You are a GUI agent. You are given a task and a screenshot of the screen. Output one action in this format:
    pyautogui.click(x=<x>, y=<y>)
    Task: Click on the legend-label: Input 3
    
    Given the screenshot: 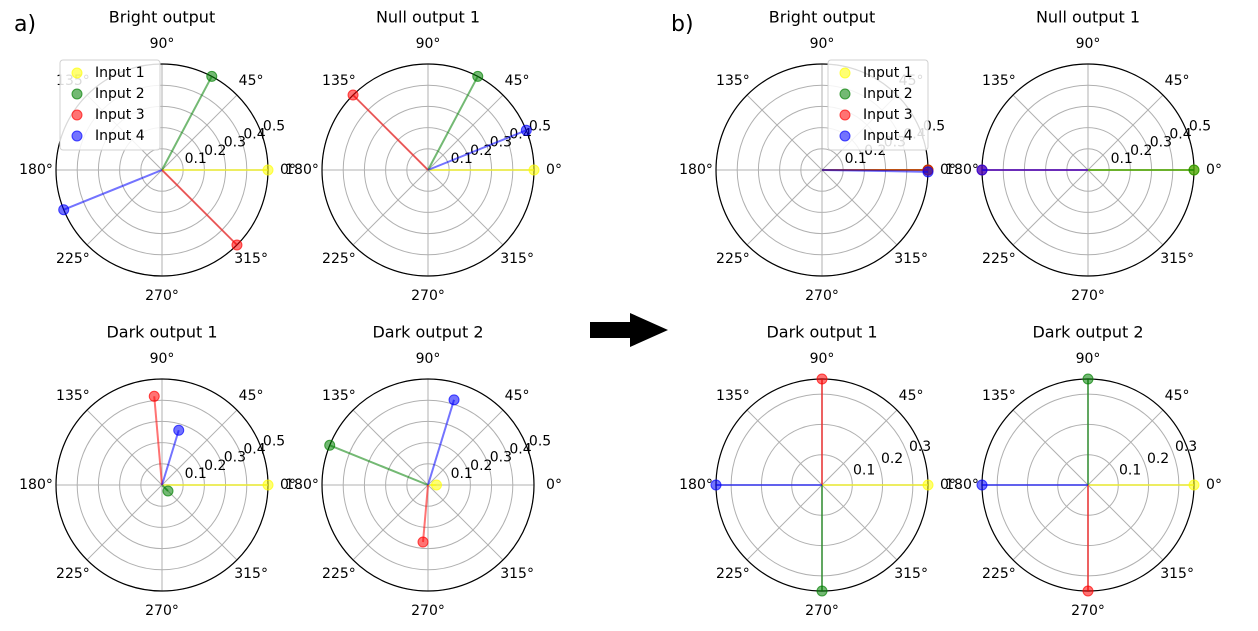 What is the action you would take?
    pyautogui.click(x=888, y=115)
    